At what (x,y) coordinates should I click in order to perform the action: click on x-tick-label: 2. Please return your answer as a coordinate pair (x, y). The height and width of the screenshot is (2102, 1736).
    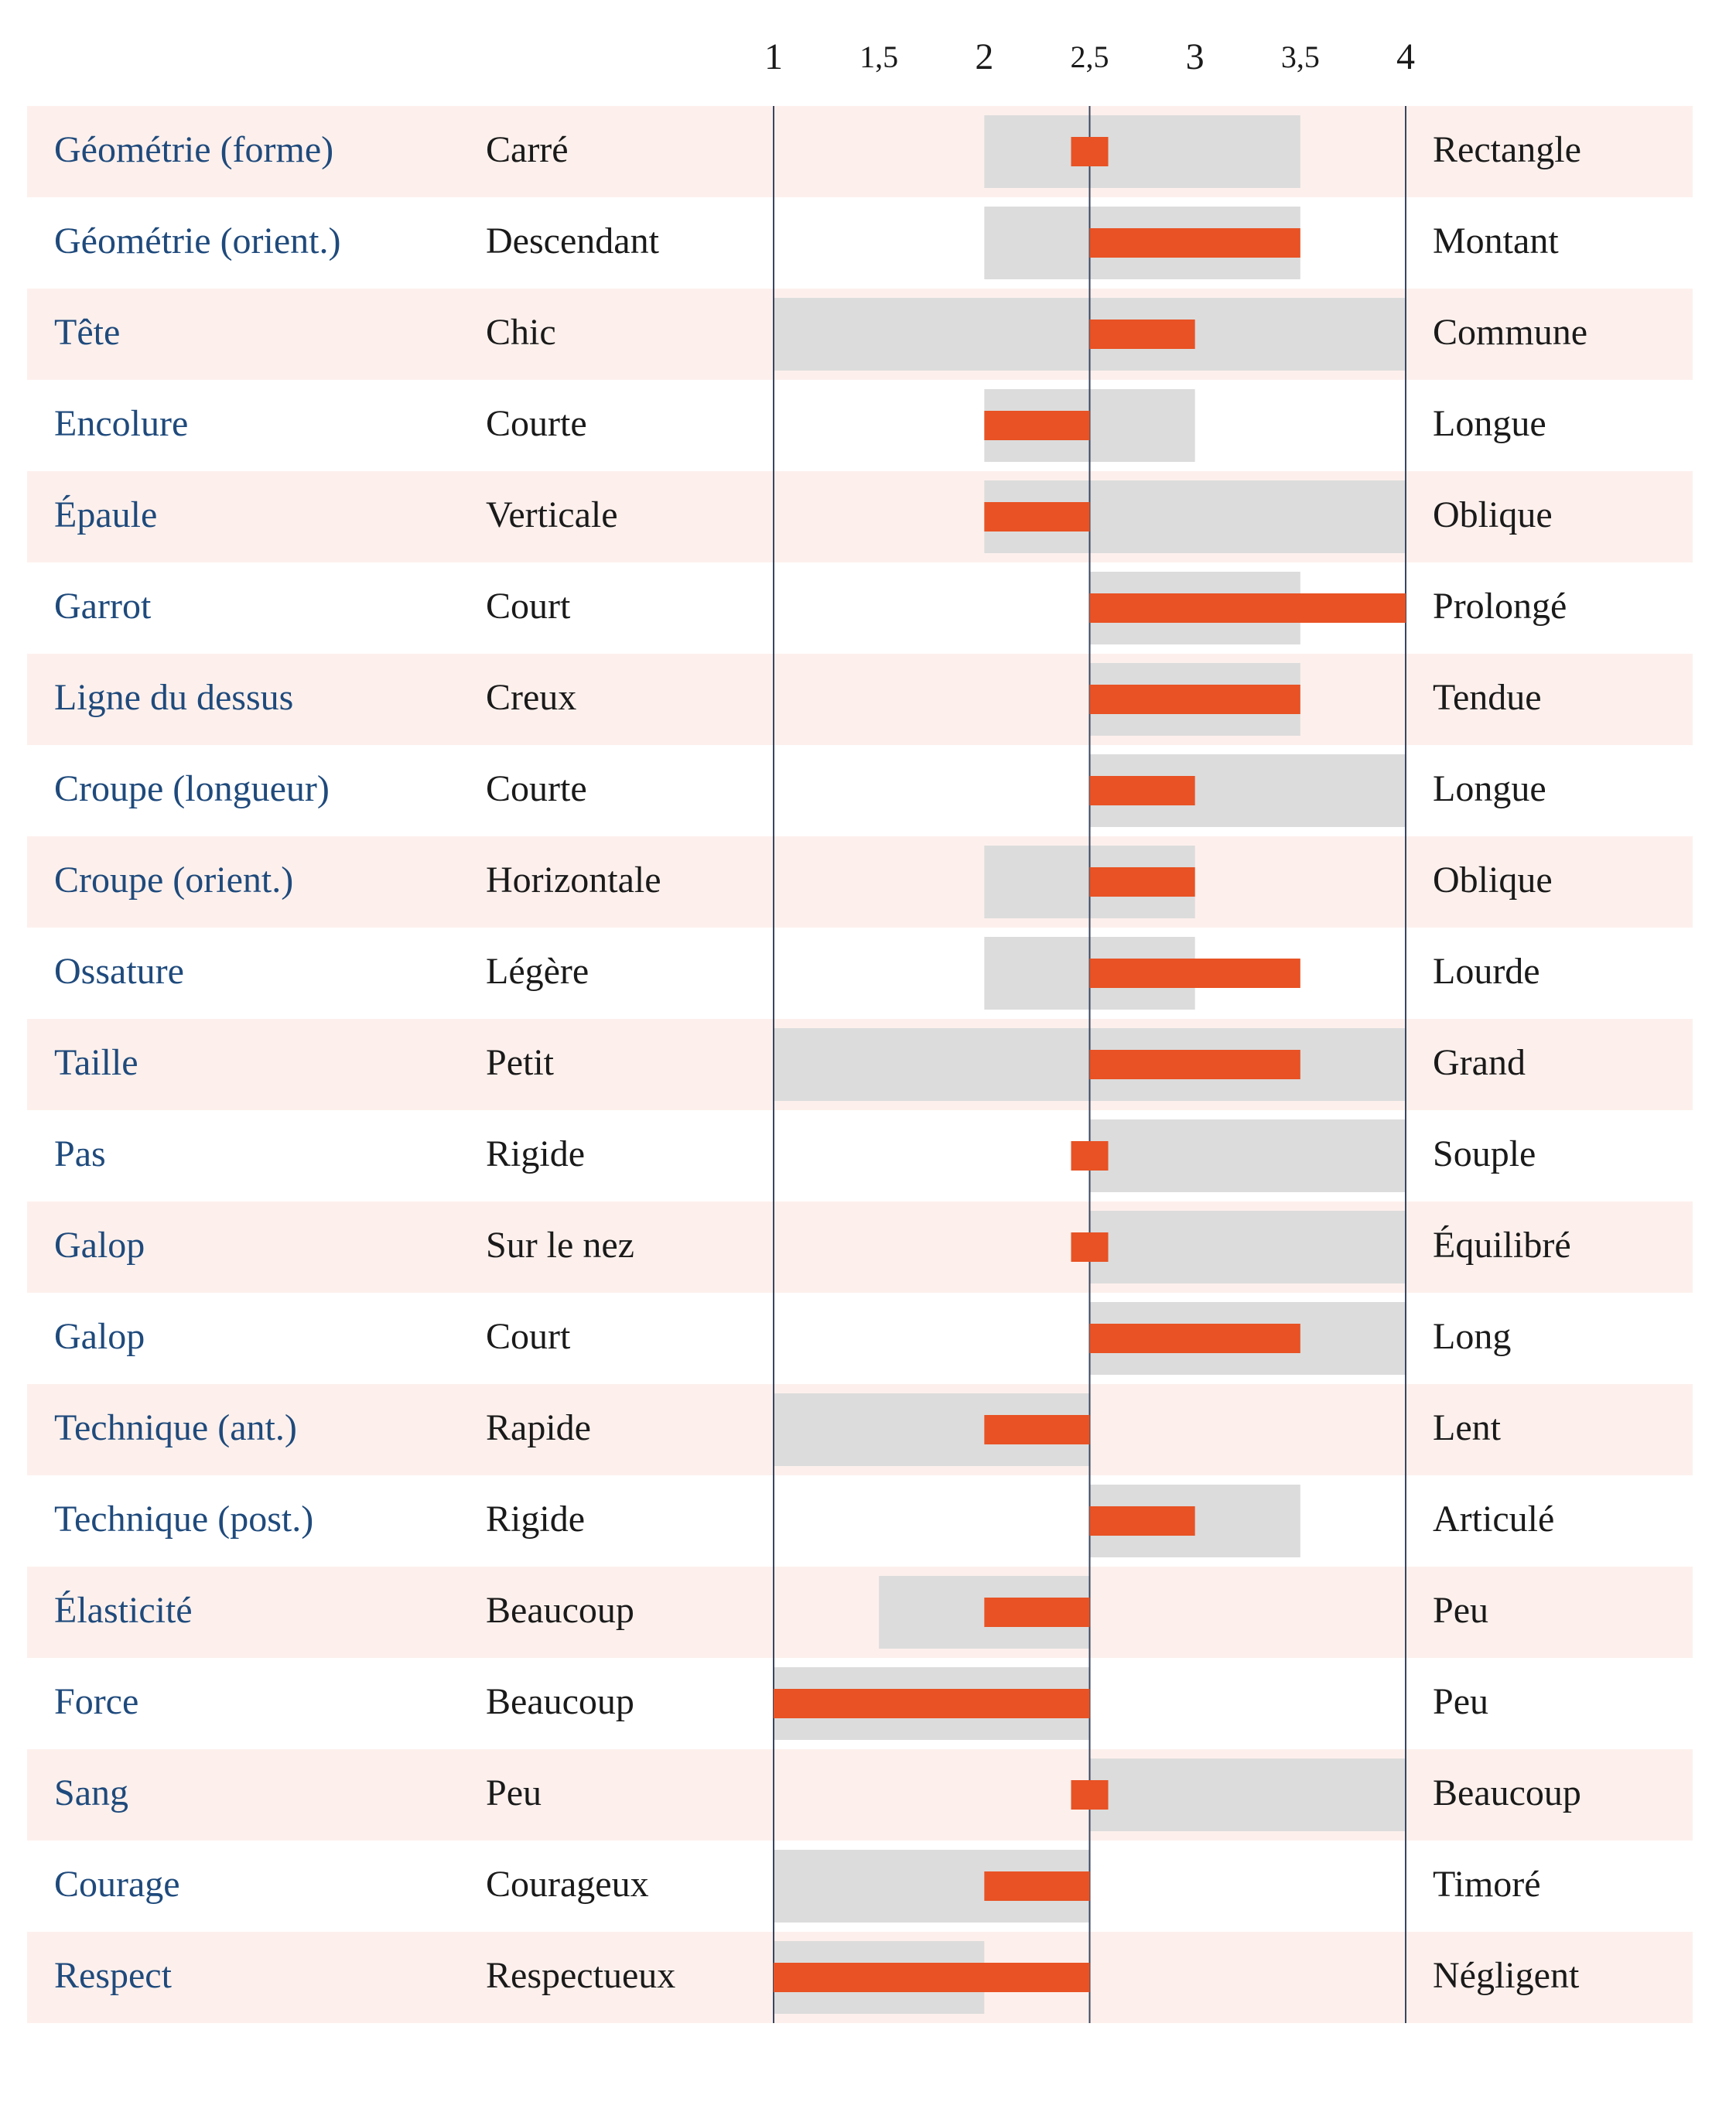
    Looking at the image, I should click on (984, 56).